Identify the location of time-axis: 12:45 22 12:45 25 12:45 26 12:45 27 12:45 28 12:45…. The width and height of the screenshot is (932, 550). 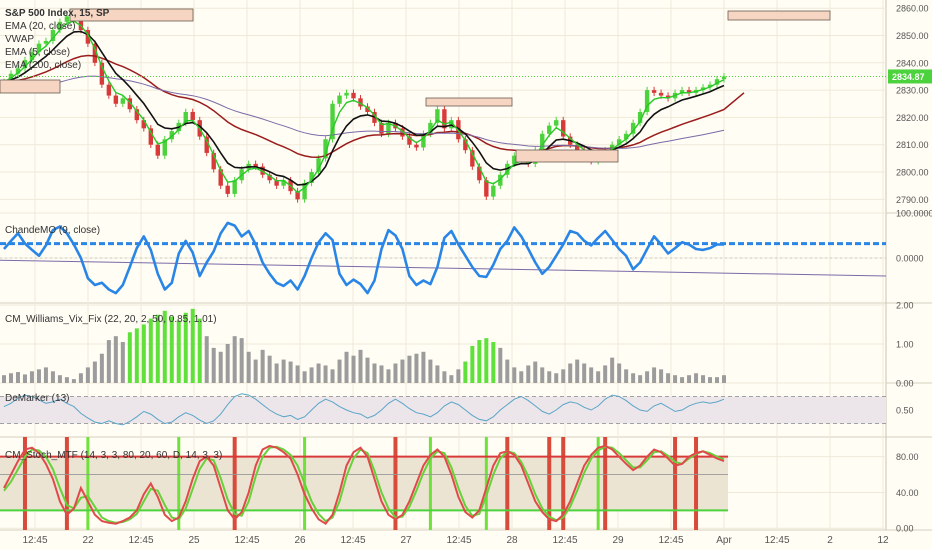
(455, 540).